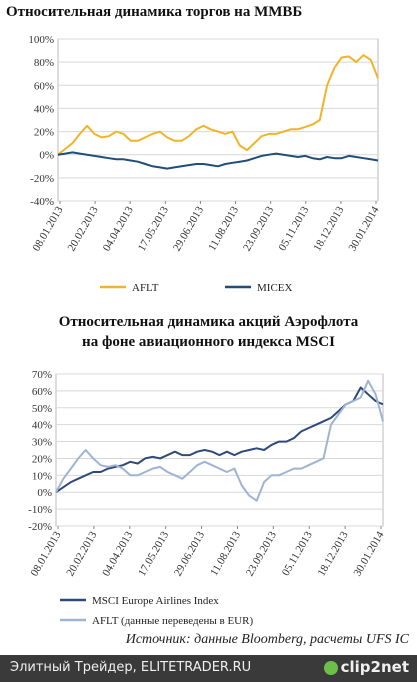 This screenshot has height=682, width=417. What do you see at coordinates (44, 493) in the screenshot?
I see `c2-y-tick-label: 0%` at bounding box center [44, 493].